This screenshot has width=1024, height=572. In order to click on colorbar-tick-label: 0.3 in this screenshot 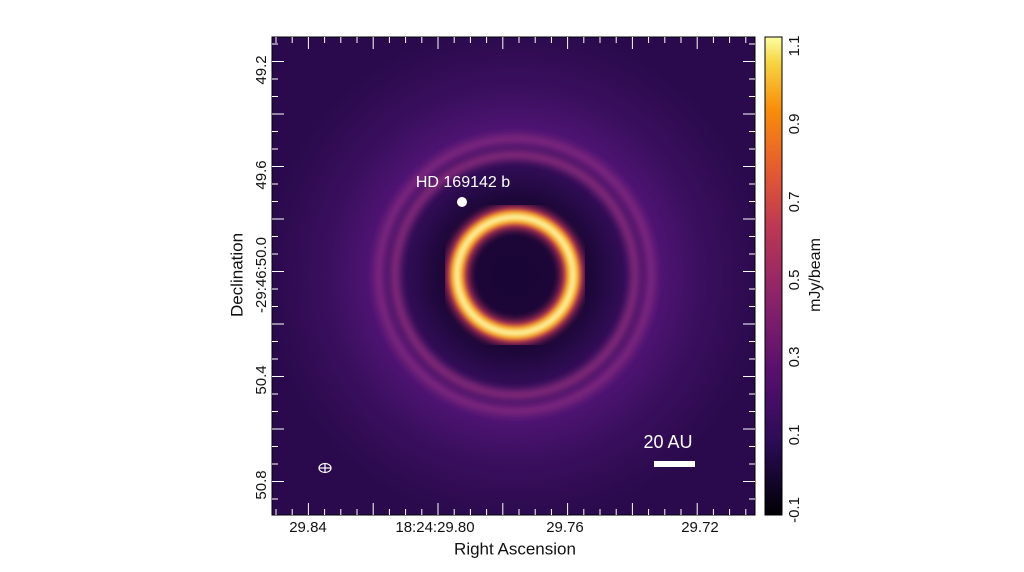, I will do `click(794, 357)`.